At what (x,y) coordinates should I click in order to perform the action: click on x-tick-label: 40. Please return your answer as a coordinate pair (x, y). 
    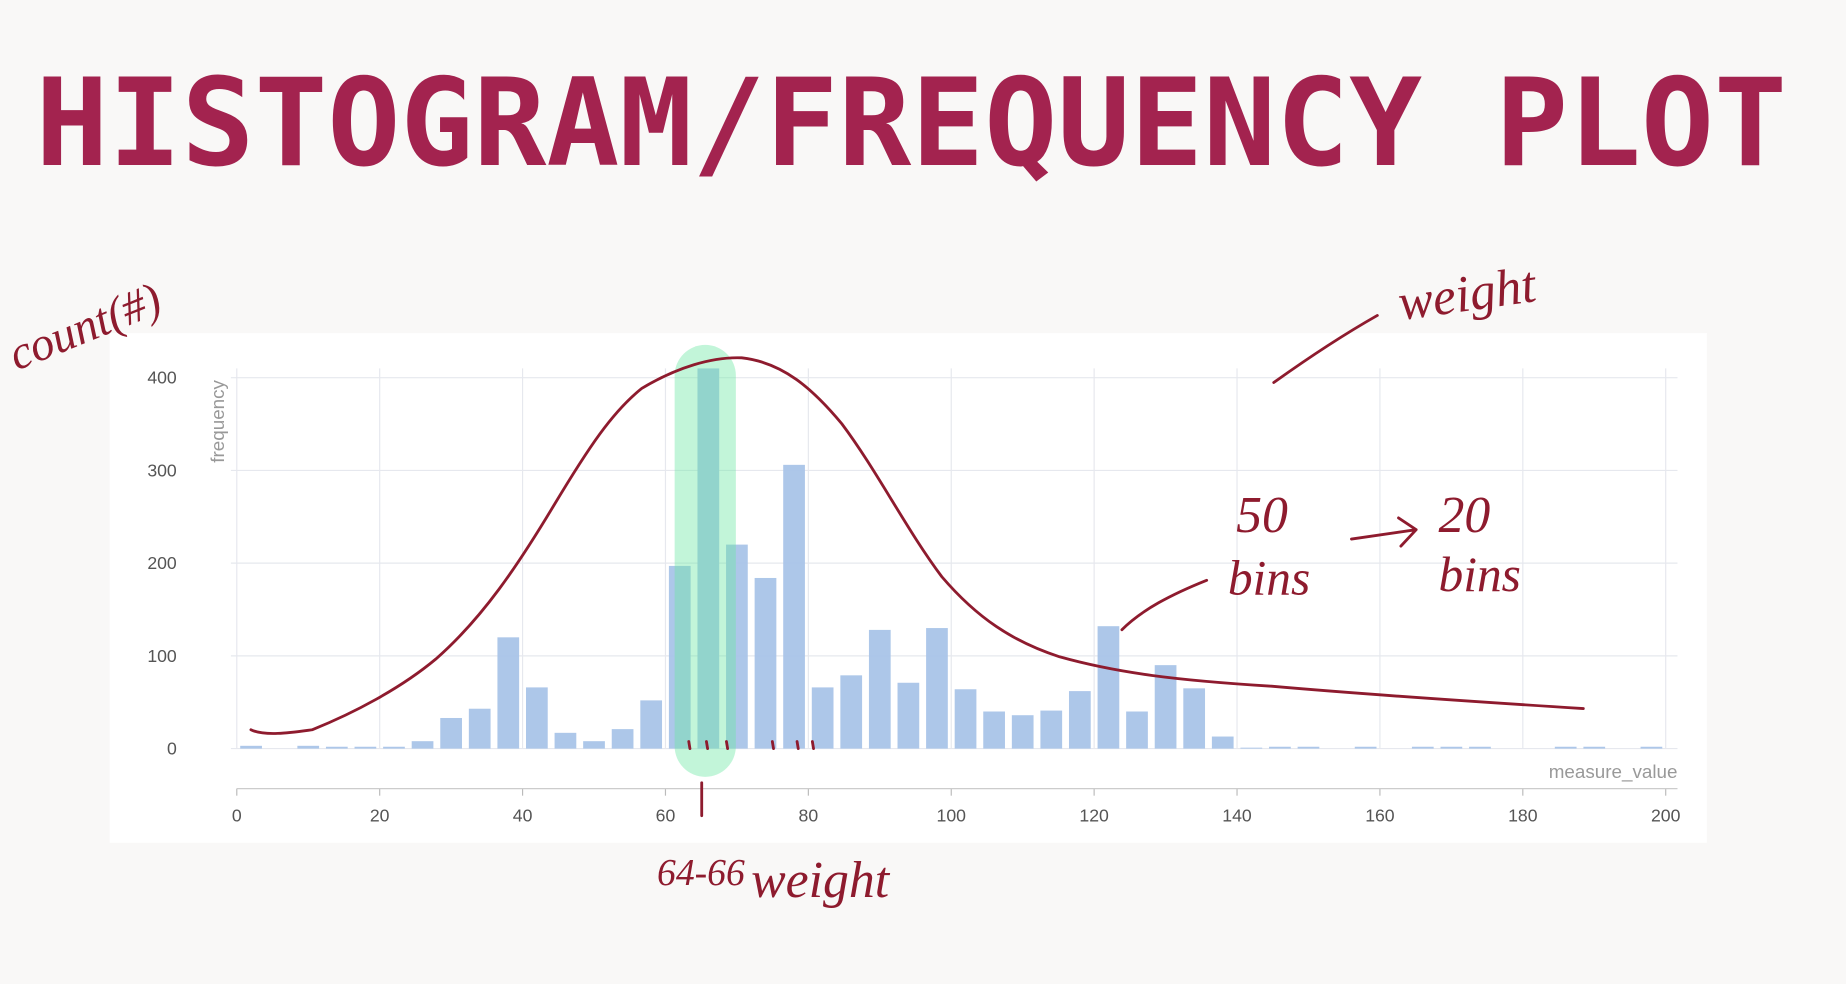
    Looking at the image, I should click on (523, 816).